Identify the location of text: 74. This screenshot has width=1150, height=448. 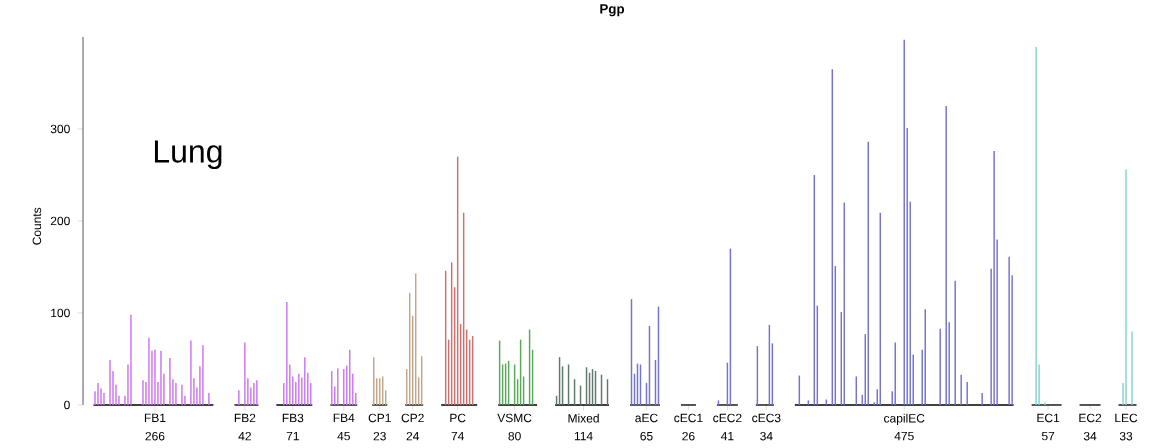
(457, 436).